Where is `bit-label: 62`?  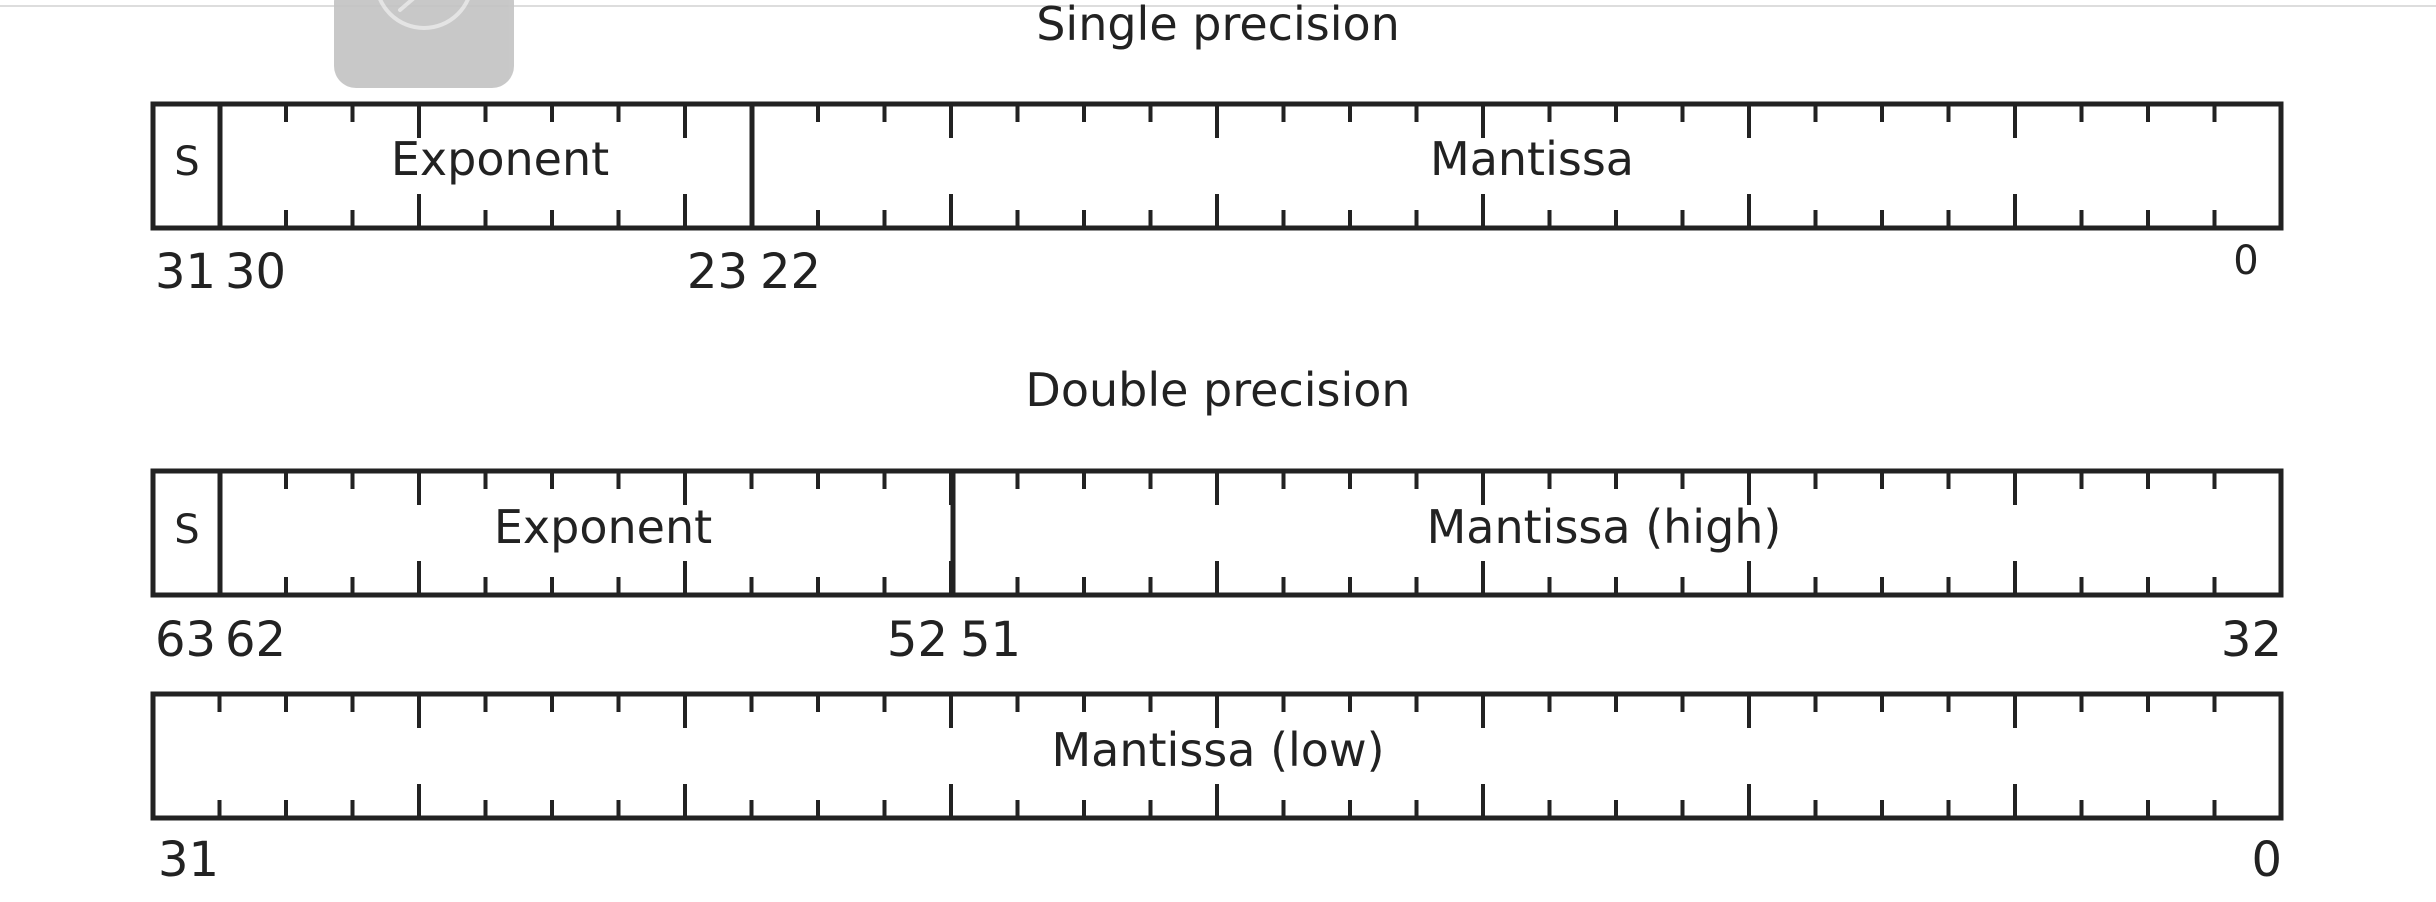 bit-label: 62 is located at coordinates (255, 640).